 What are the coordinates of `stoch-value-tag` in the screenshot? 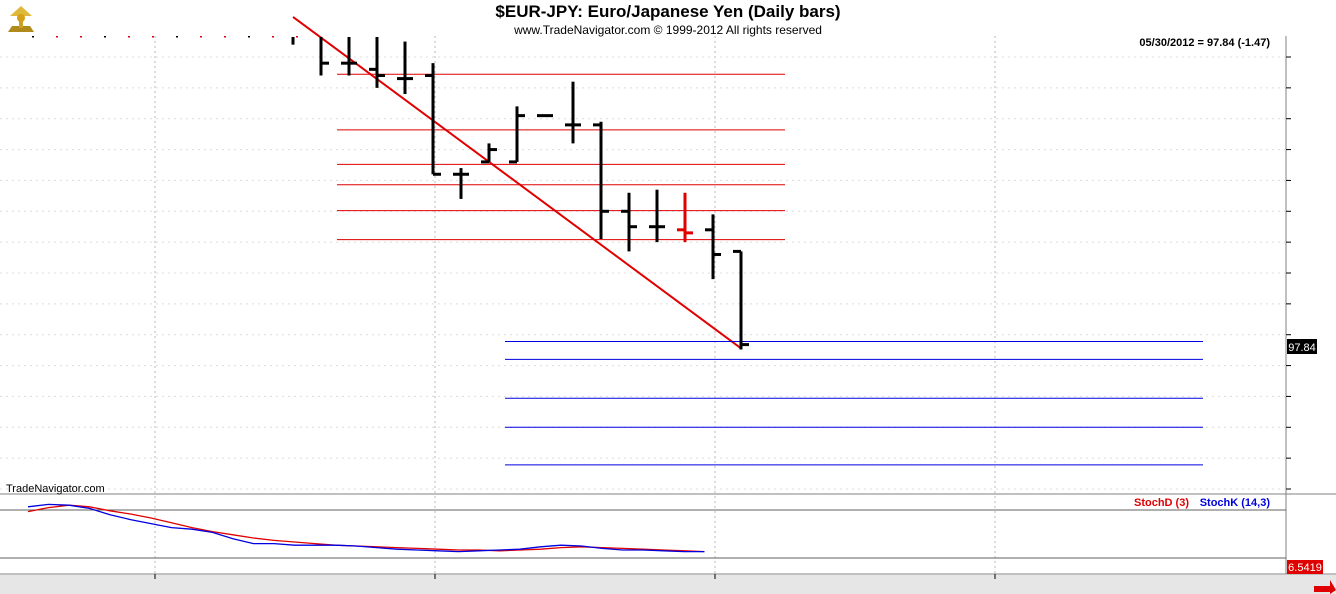 It's located at (1305, 567).